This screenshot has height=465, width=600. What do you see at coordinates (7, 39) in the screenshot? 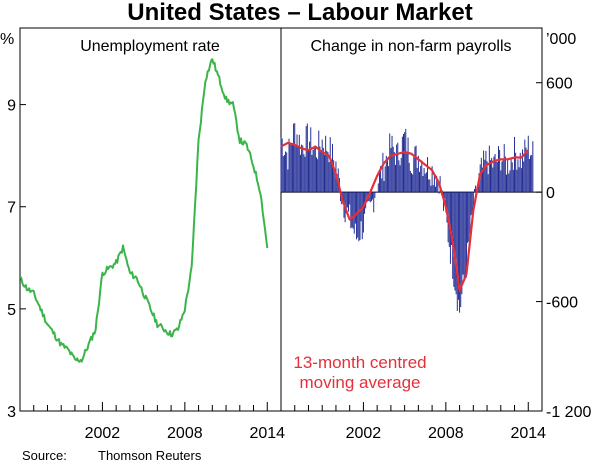
I see `left-unit-label: %` at bounding box center [7, 39].